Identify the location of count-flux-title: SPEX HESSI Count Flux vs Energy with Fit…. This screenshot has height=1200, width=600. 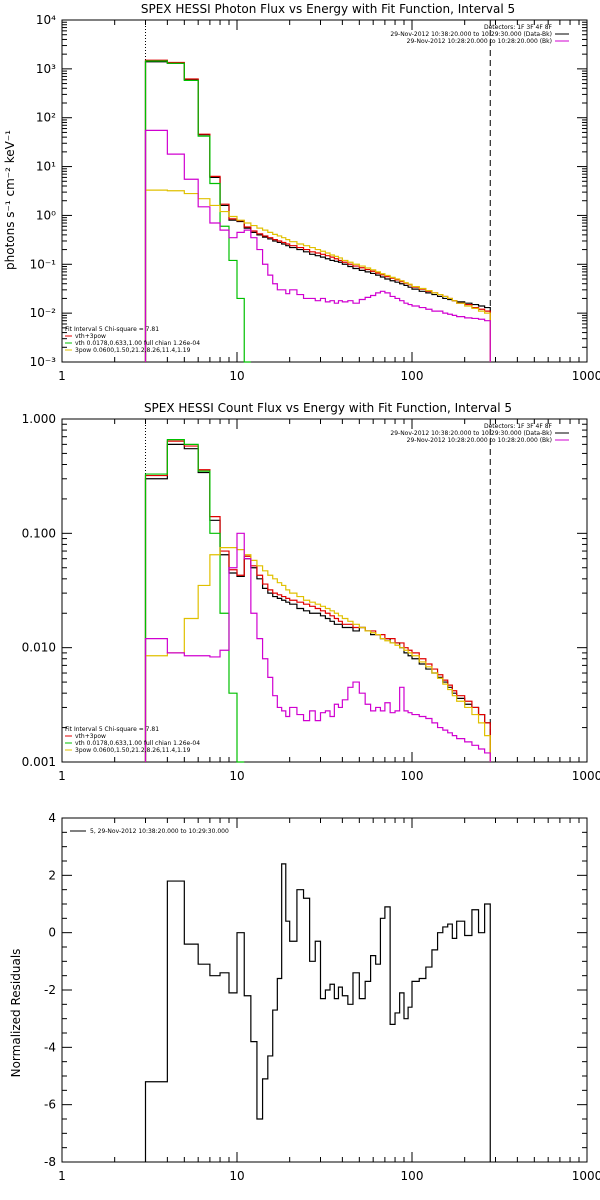
(328, 408).